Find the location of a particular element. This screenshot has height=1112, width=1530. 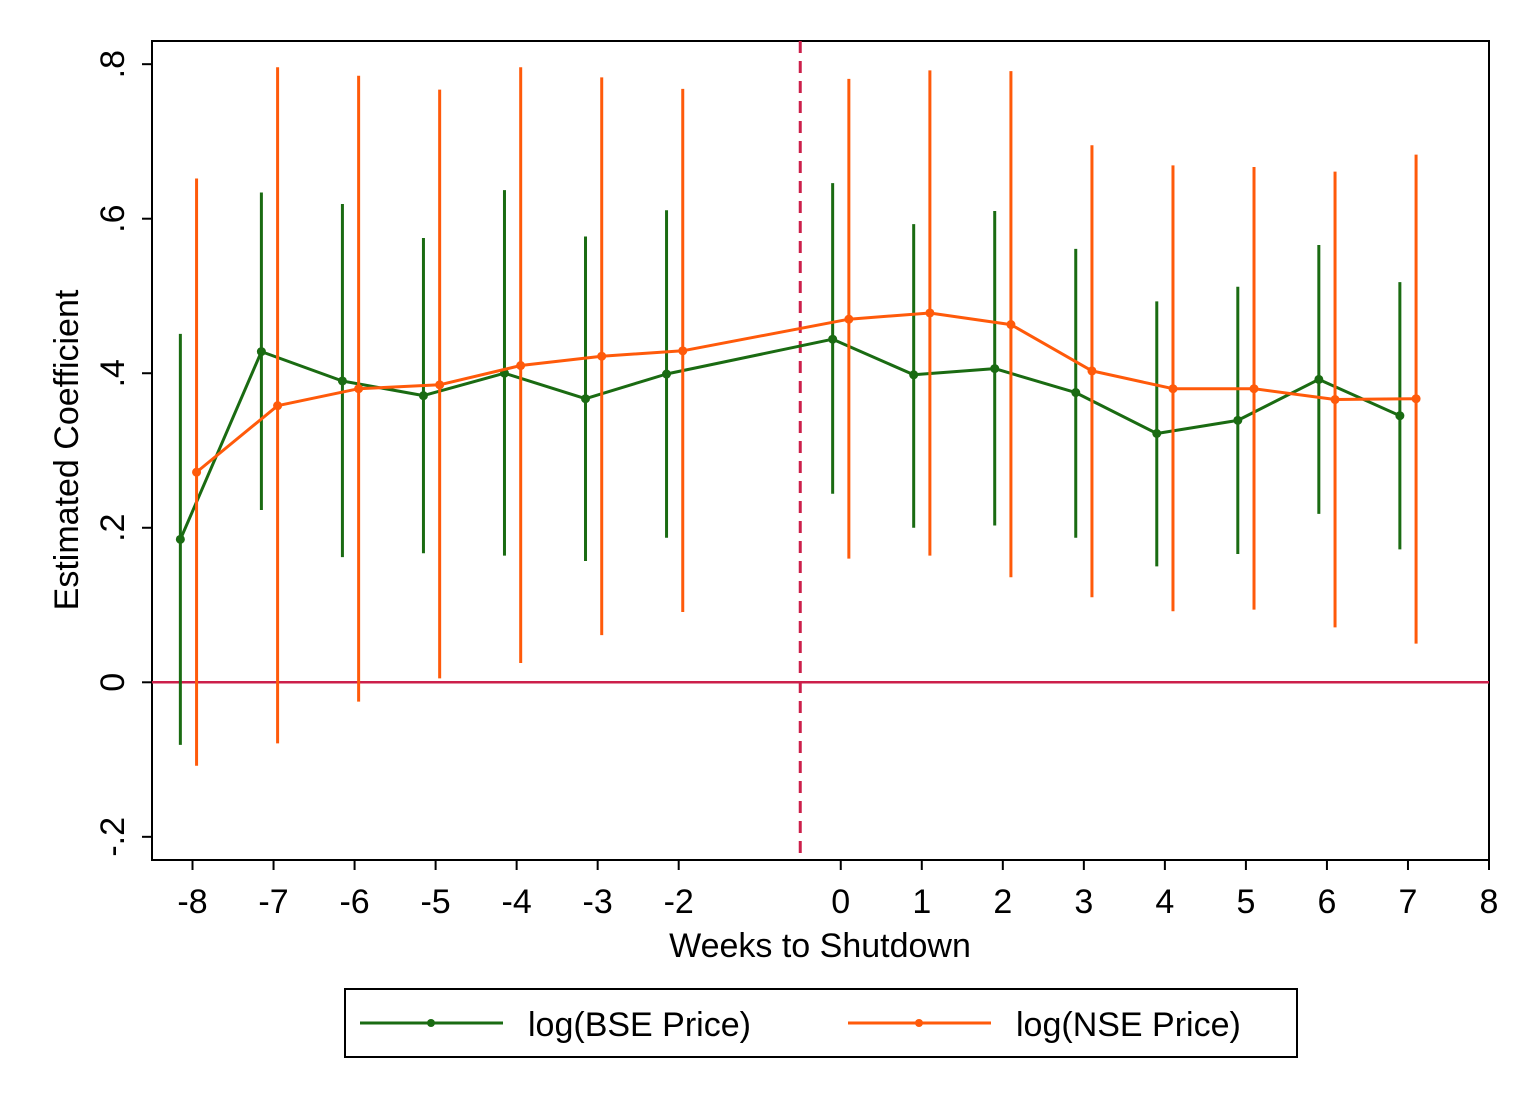

x-tick-label: -8 is located at coordinates (192, 902).